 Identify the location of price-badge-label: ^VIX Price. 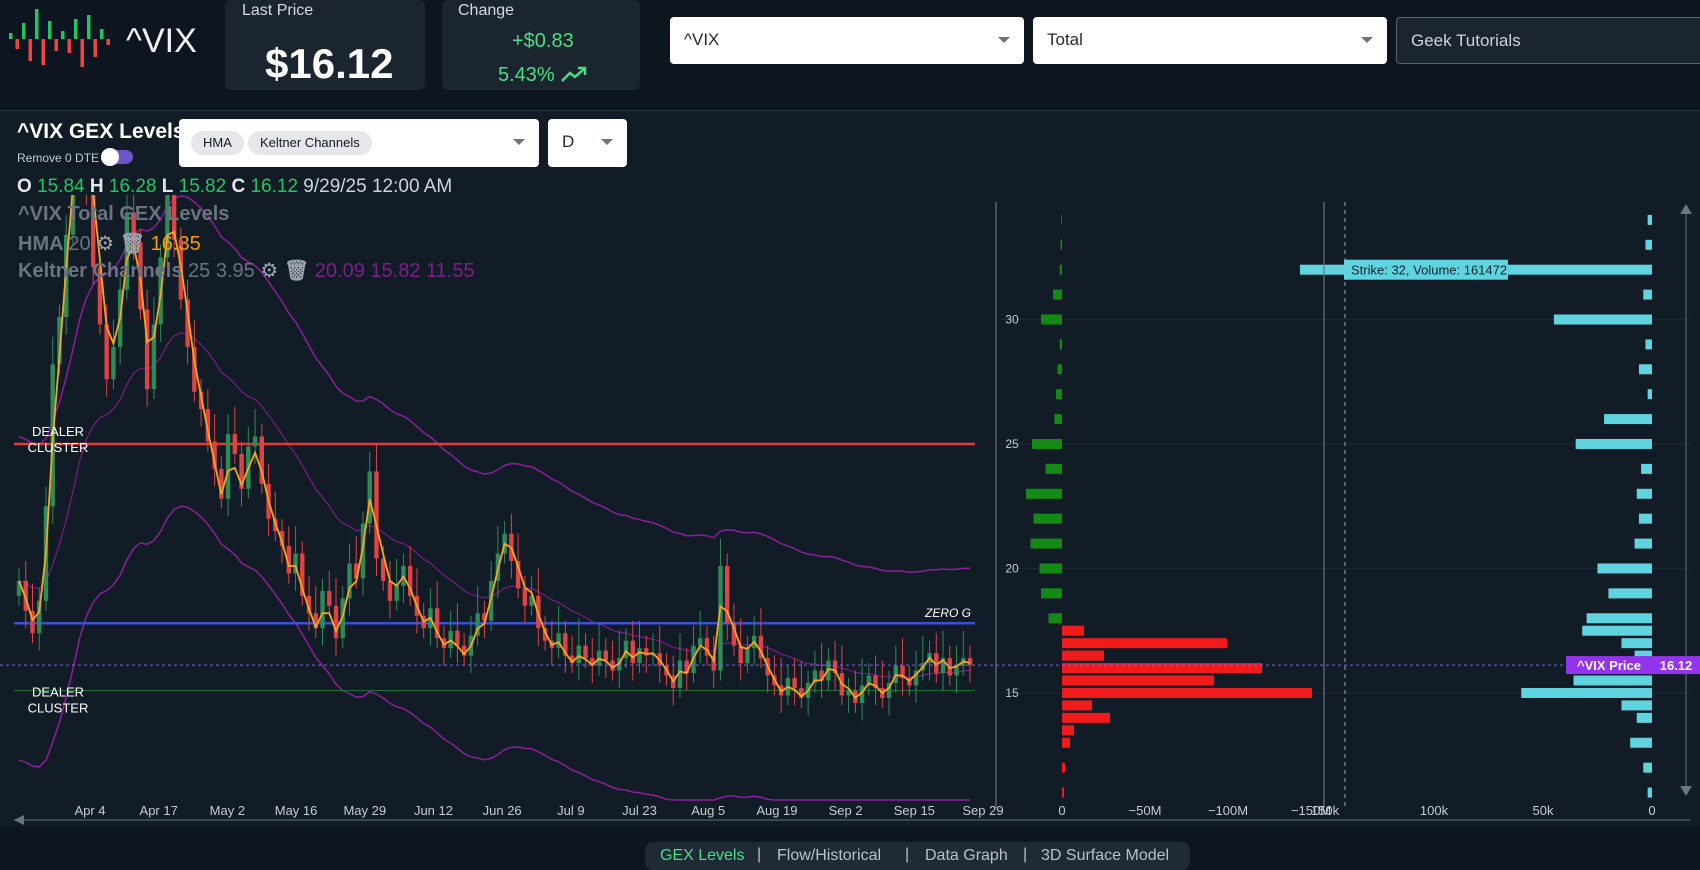
(1609, 665).